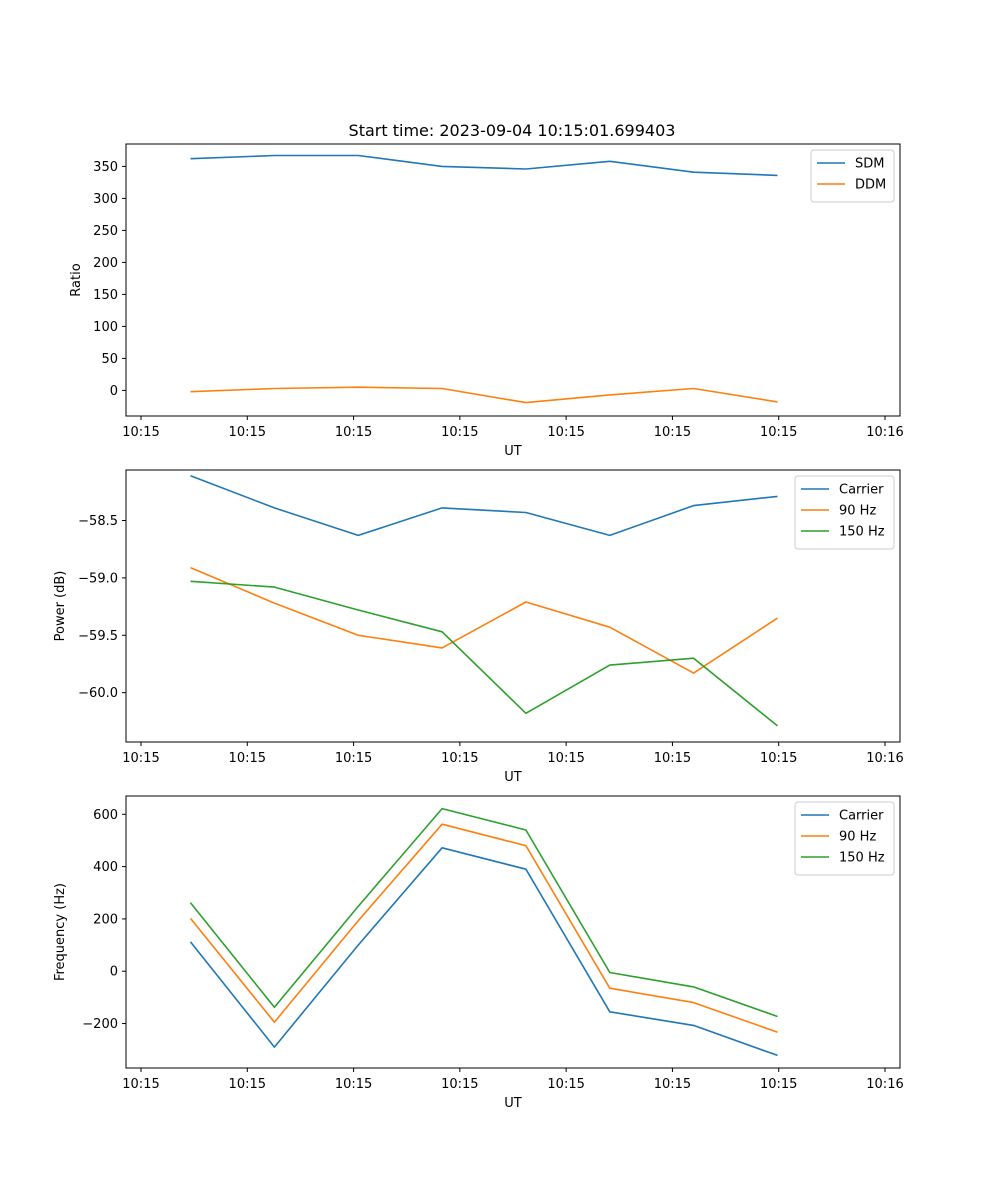  I want to click on y-axis-label: Power (dB), so click(60, 606).